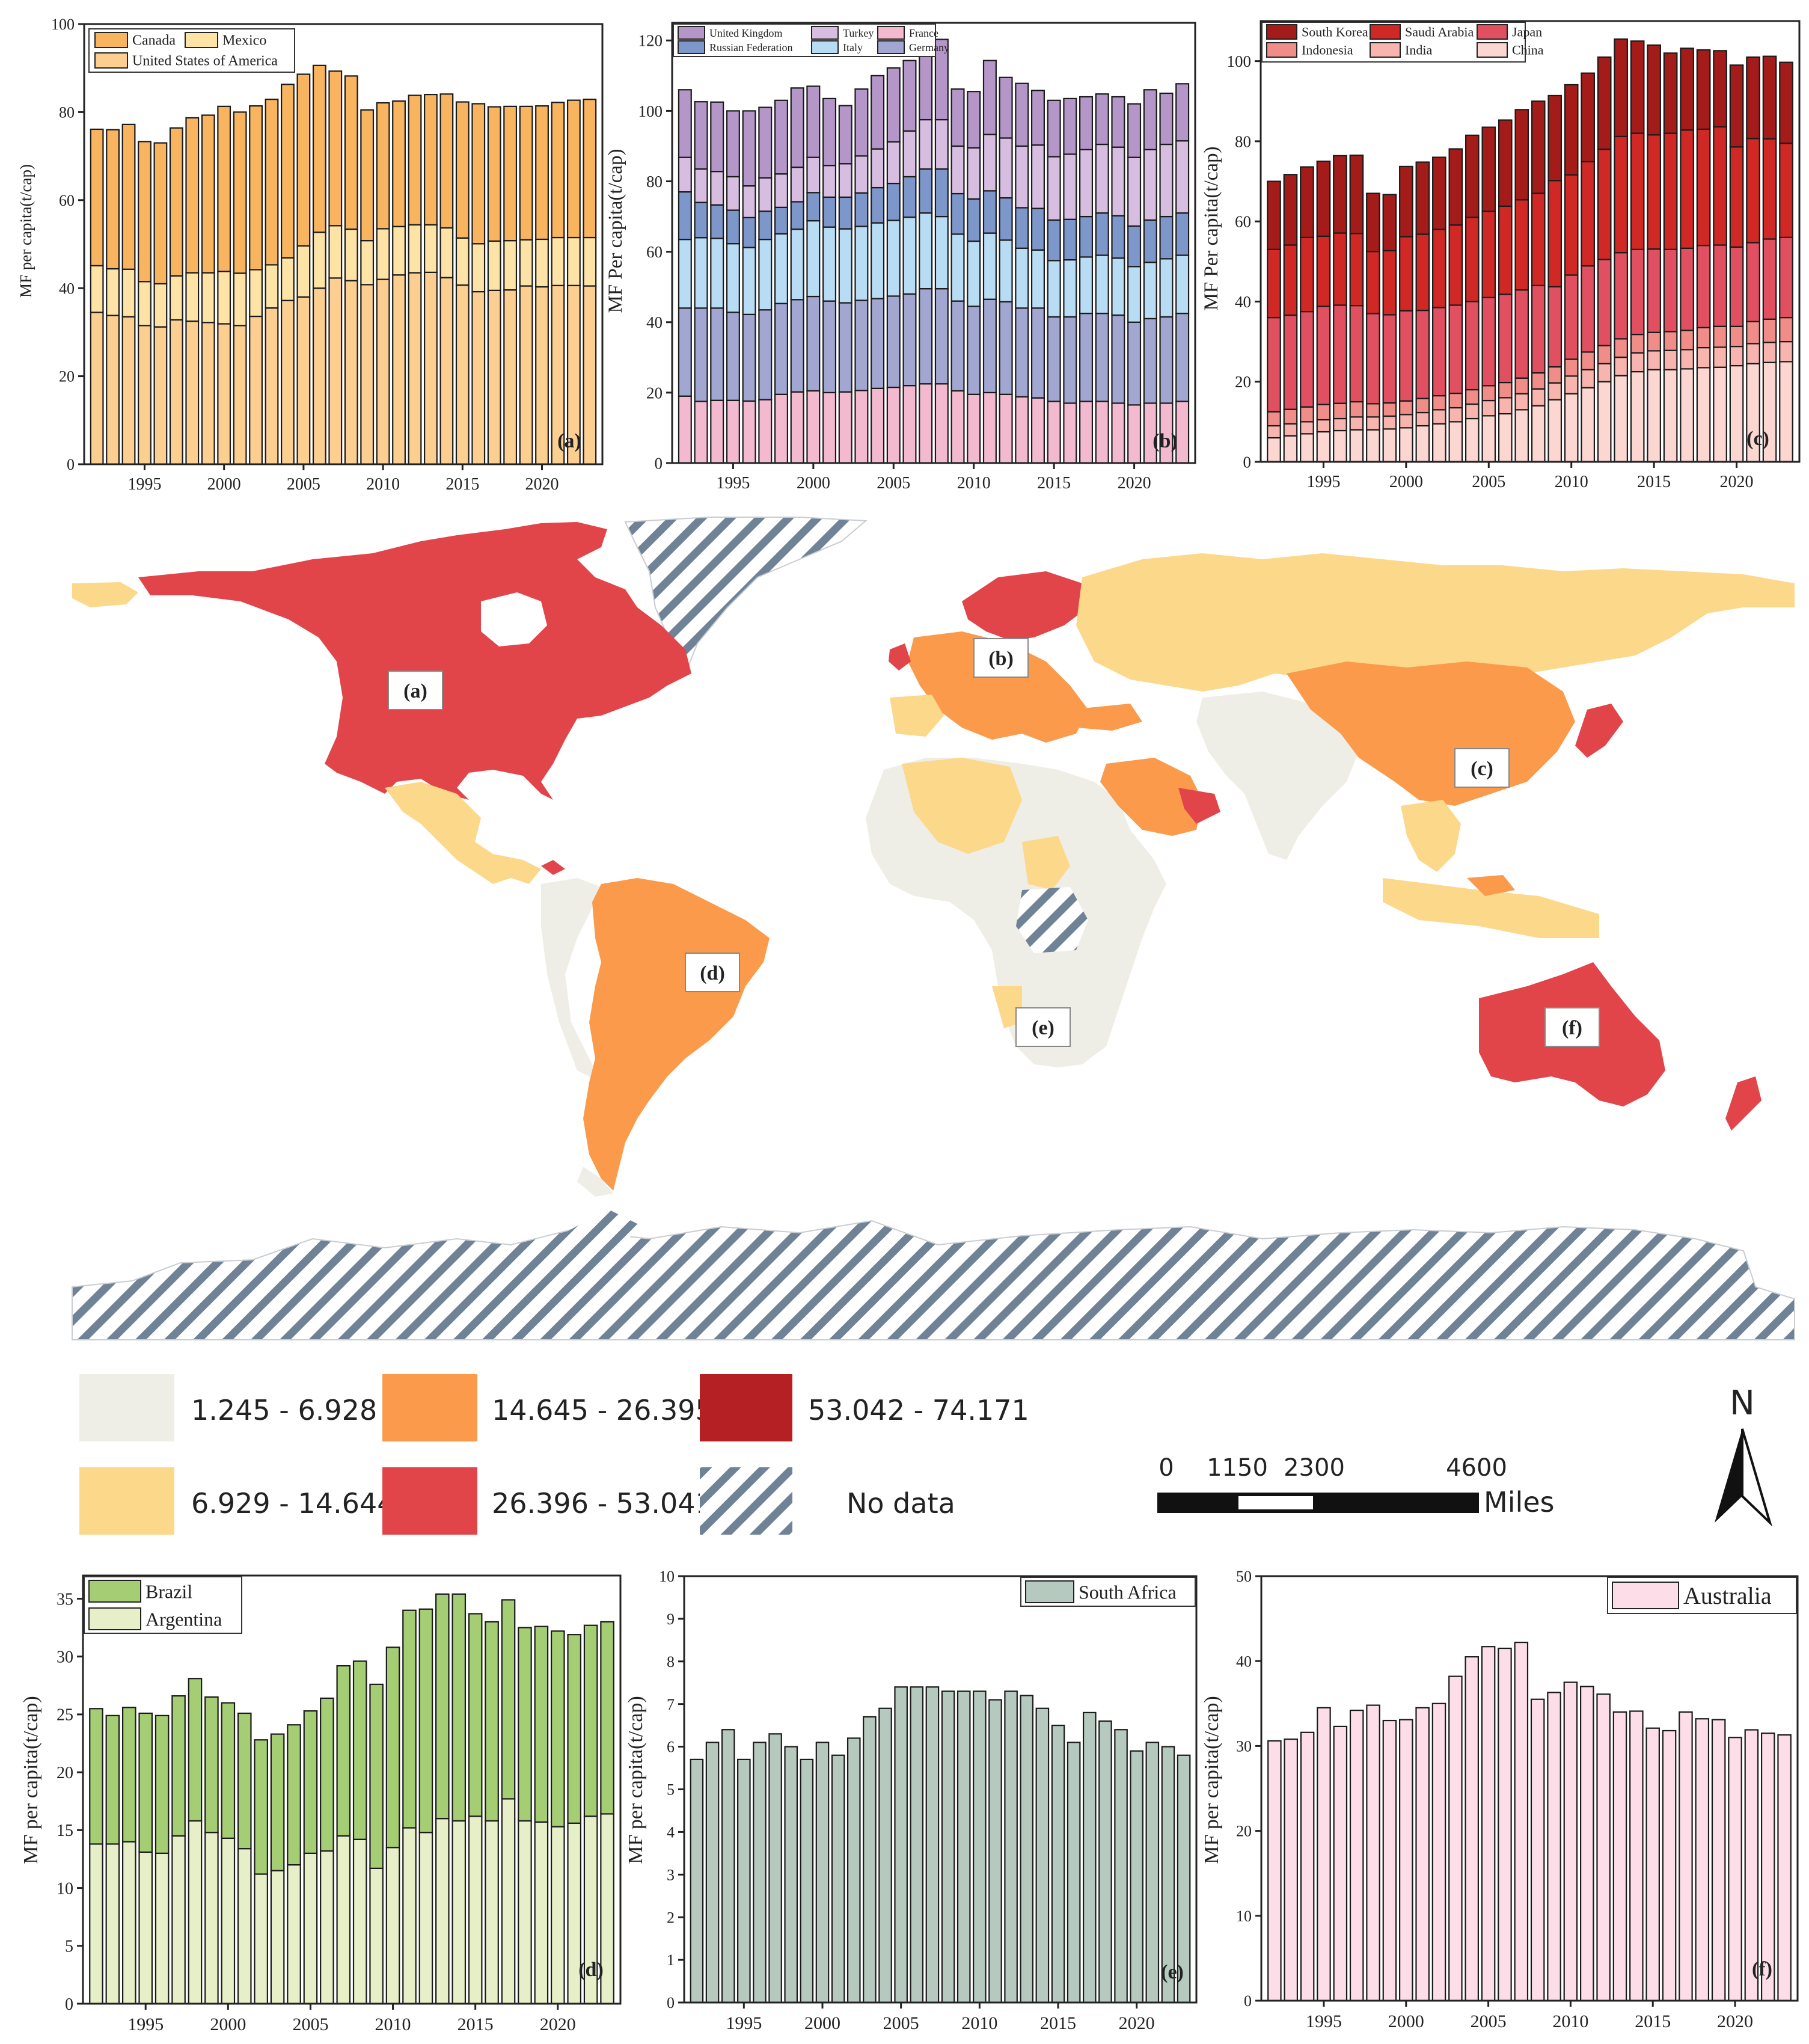 The height and width of the screenshot is (2044, 1809). Describe the element at coordinates (1786, 330) in the screenshot. I see `bar-2023-indonesia` at that location.